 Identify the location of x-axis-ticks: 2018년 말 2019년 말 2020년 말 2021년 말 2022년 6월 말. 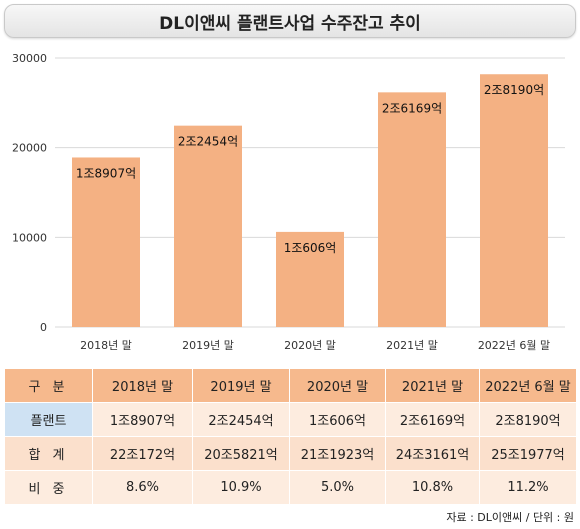
(315, 345).